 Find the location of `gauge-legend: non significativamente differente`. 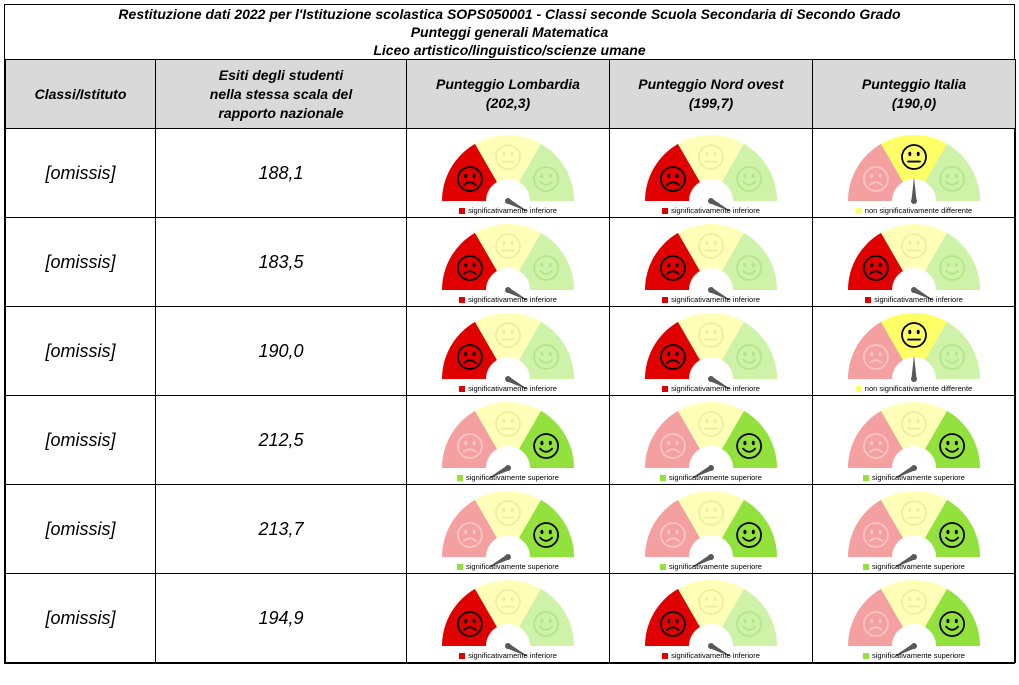

gauge-legend: non significativamente differente is located at coordinates (914, 211).